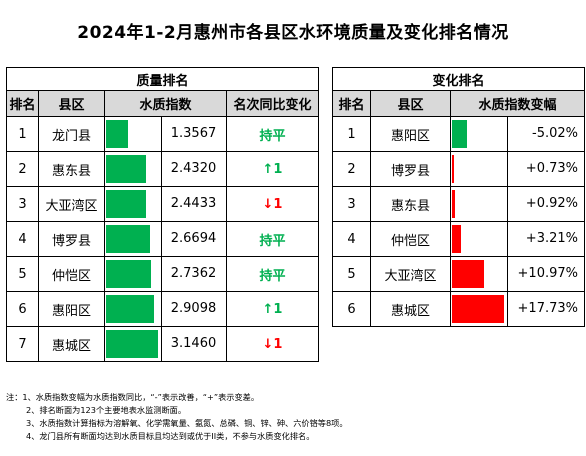 Image resolution: width=586 pixels, height=456 pixels. I want to click on index-change-cell: +0.92%, so click(517, 204).